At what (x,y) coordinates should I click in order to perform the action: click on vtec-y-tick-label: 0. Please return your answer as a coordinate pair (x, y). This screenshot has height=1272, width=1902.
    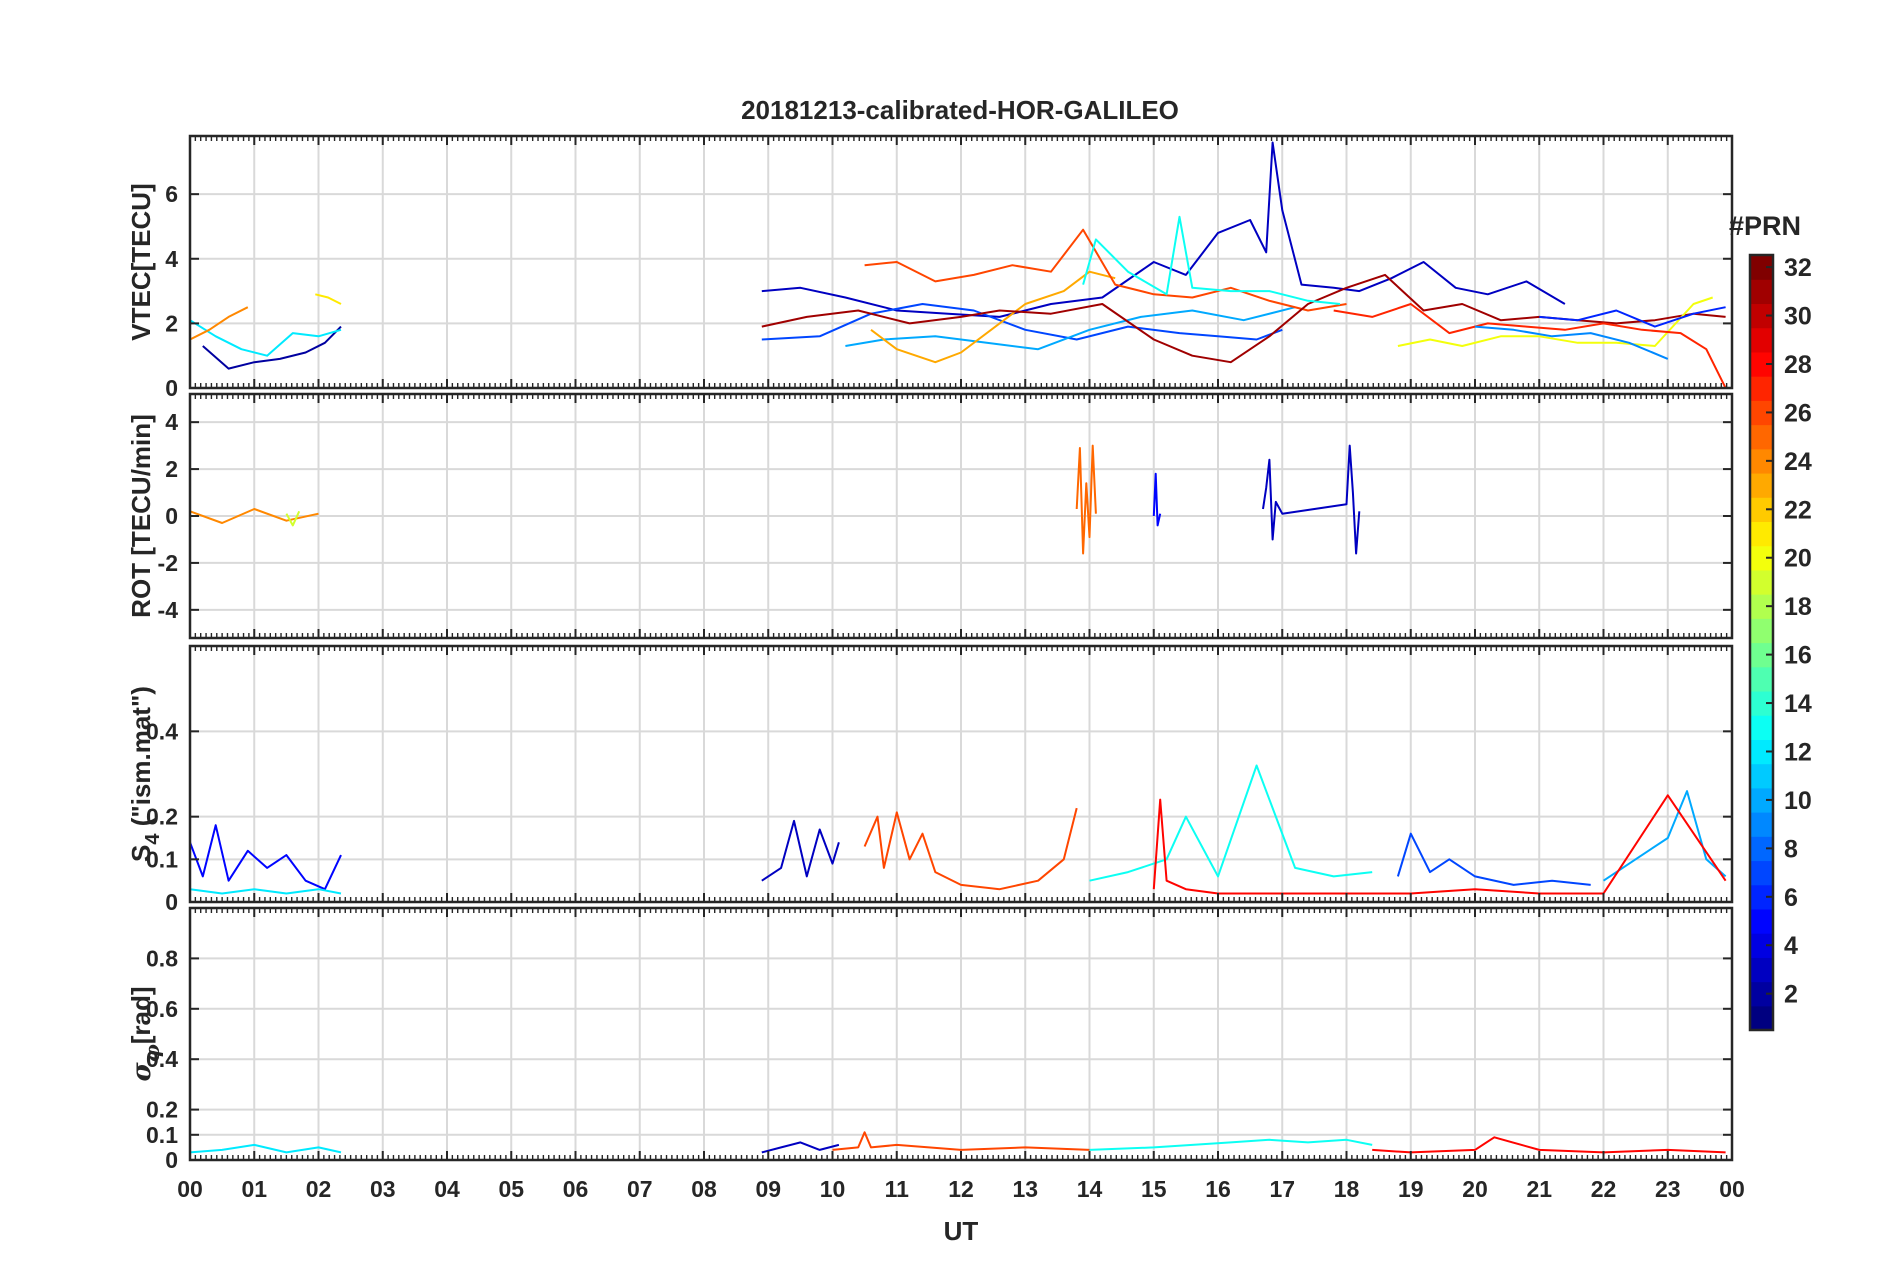
    Looking at the image, I should click on (171, 388).